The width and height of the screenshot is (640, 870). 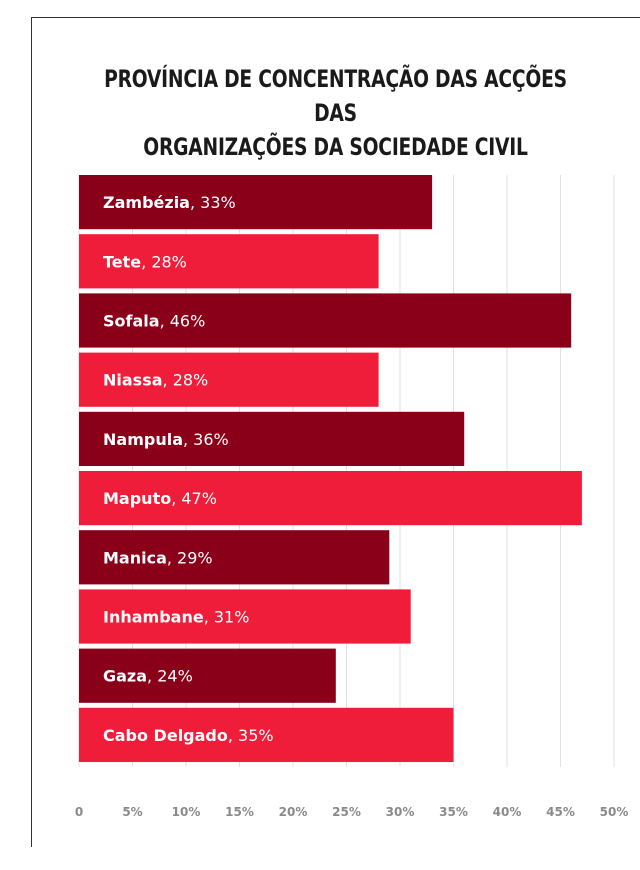 I want to click on bar-category-label: Maputo, so click(x=137, y=498).